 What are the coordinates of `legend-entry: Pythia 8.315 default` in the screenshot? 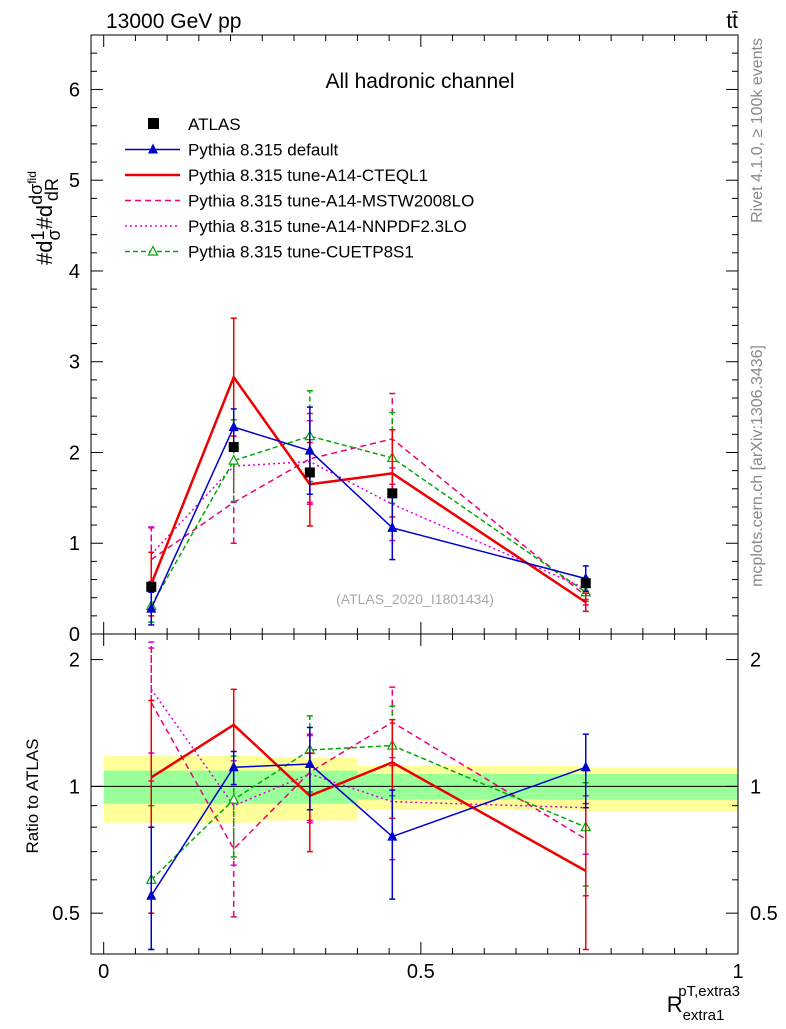 It's located at (232, 150).